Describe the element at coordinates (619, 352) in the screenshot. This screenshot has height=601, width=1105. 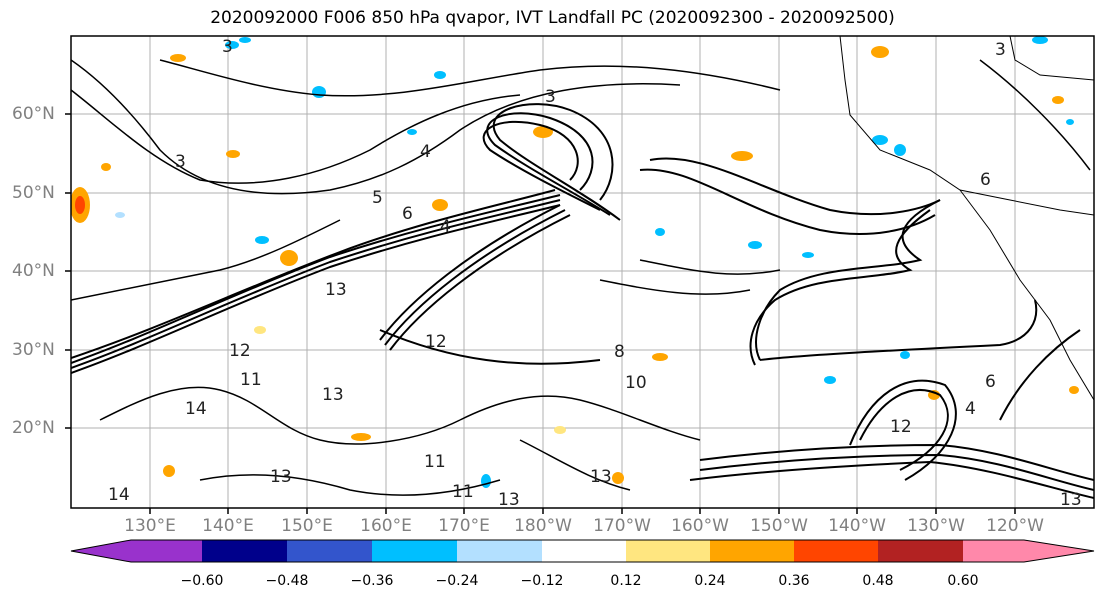
I see `contour-label: 8` at that location.